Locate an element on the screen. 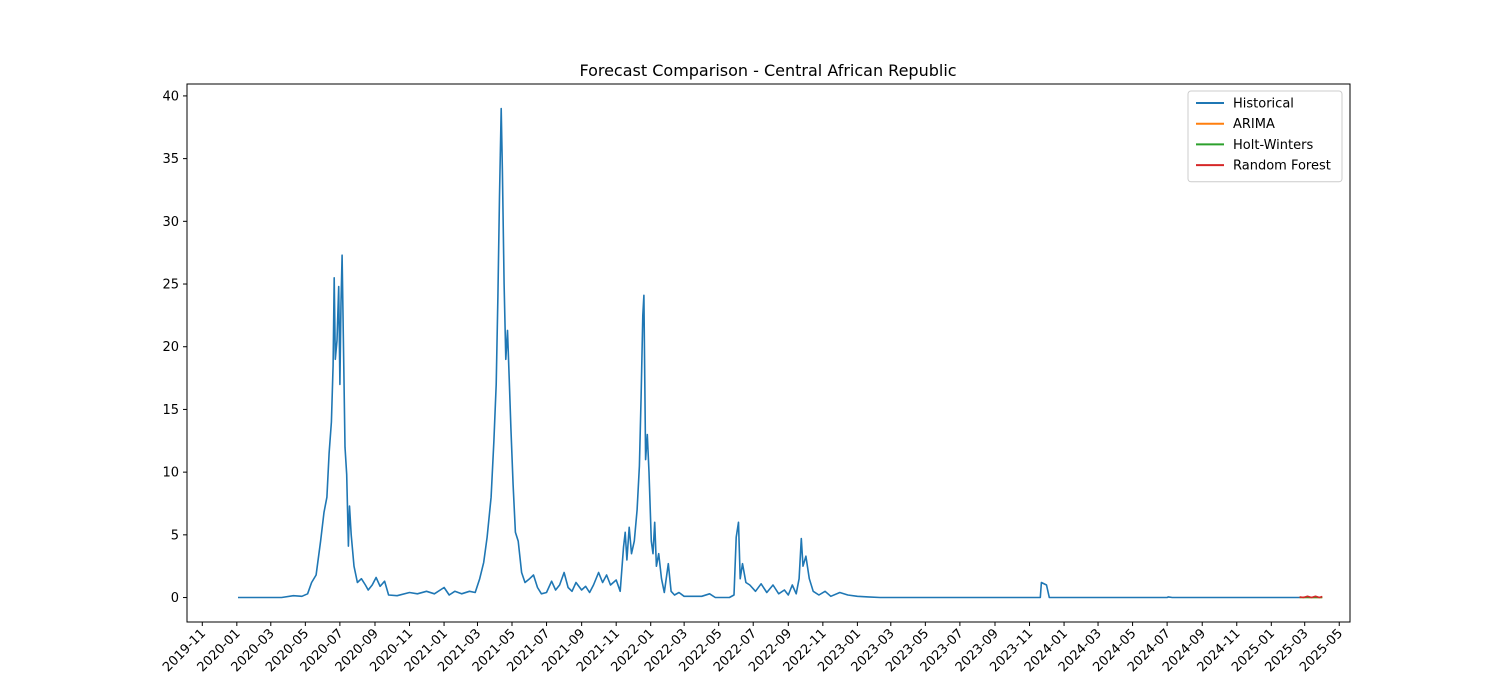 Image resolution: width=1500 pixels, height=700 pixels. y-tick-label: 5 is located at coordinates (175, 535).